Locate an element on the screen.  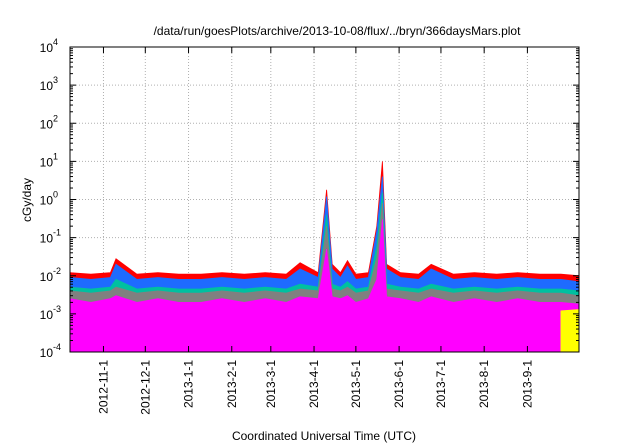
x-tick-label: 2013-6-1 is located at coordinates (399, 384).